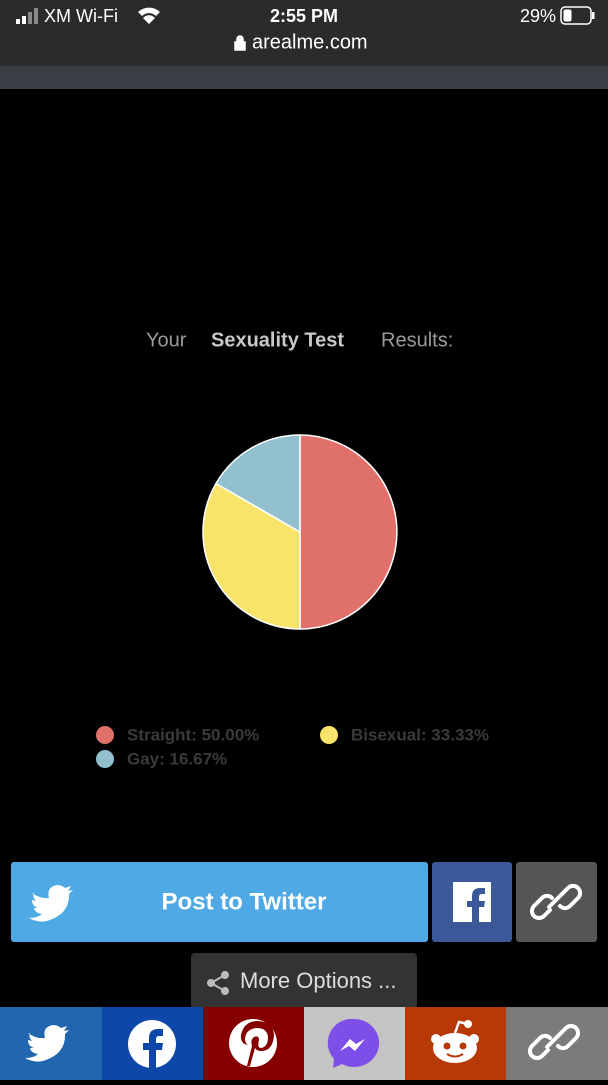  Describe the element at coordinates (310, 42) in the screenshot. I see `url: arealme.com` at that location.